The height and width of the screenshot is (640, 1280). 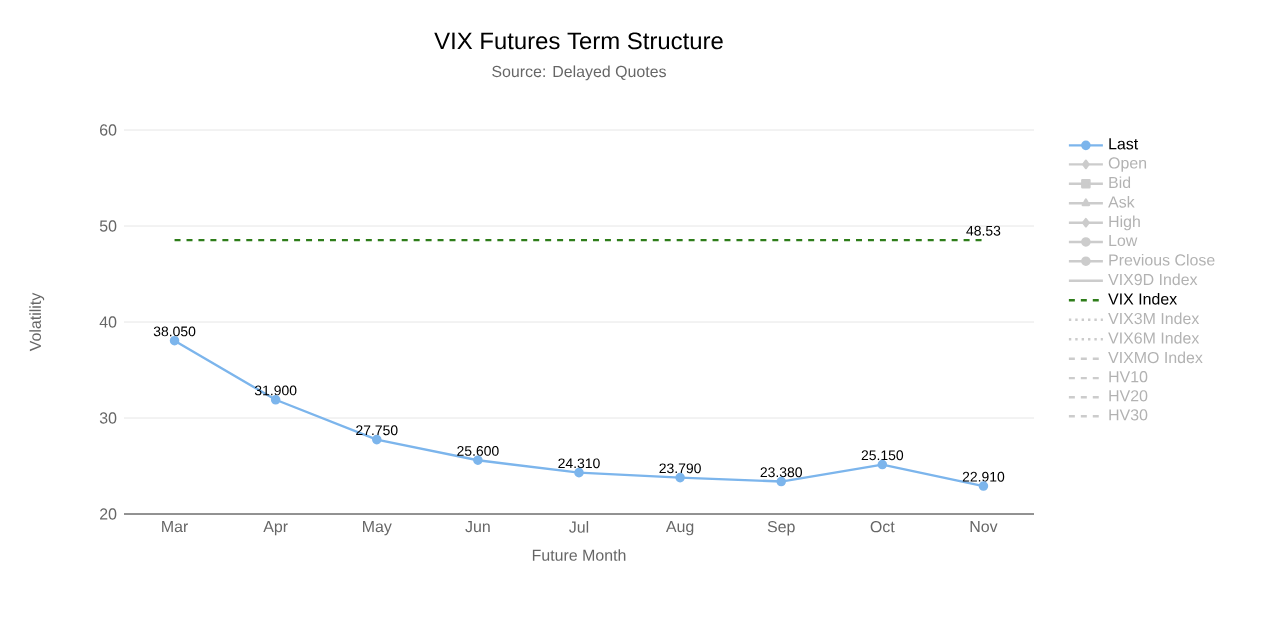 What do you see at coordinates (578, 41) in the screenshot?
I see `chart-title: VIX Futures Term Structure` at bounding box center [578, 41].